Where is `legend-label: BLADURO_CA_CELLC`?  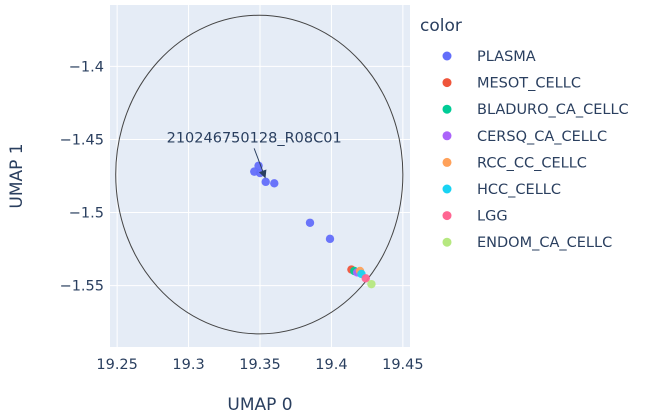 legend-label: BLADURO_CA_CELLC is located at coordinates (553, 110).